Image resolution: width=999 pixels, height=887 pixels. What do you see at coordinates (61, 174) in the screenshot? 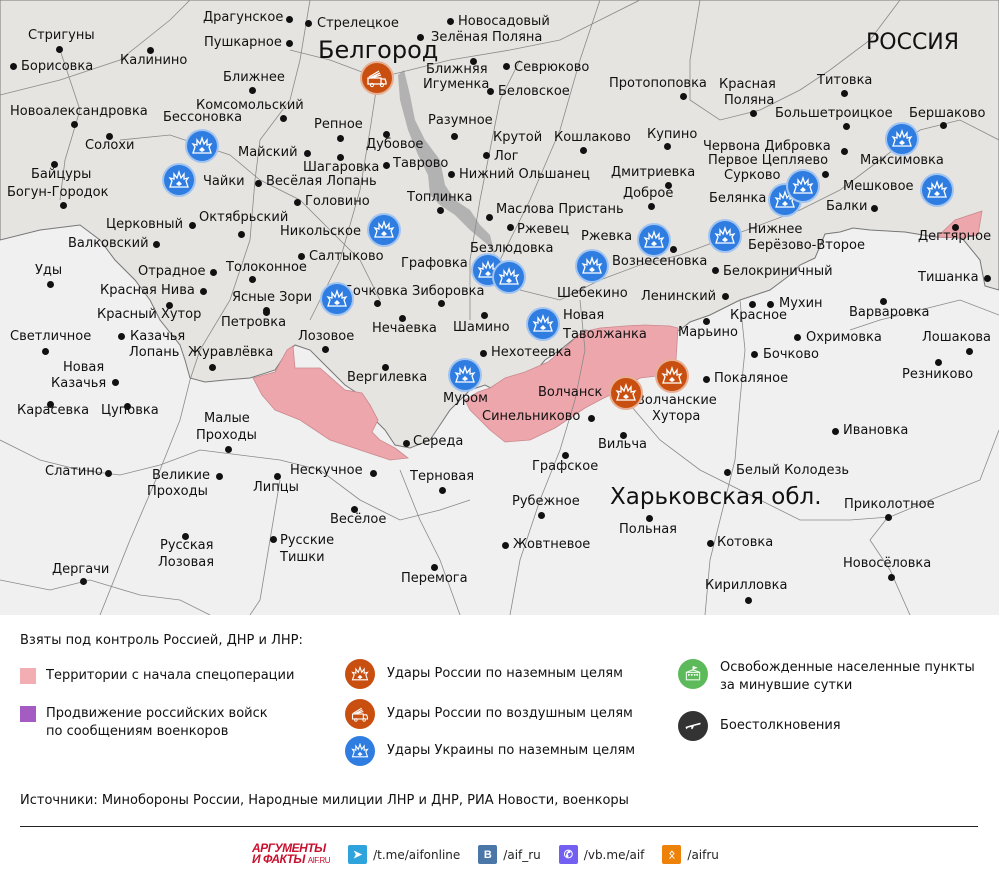
I see `place-label: Байцуры` at bounding box center [61, 174].